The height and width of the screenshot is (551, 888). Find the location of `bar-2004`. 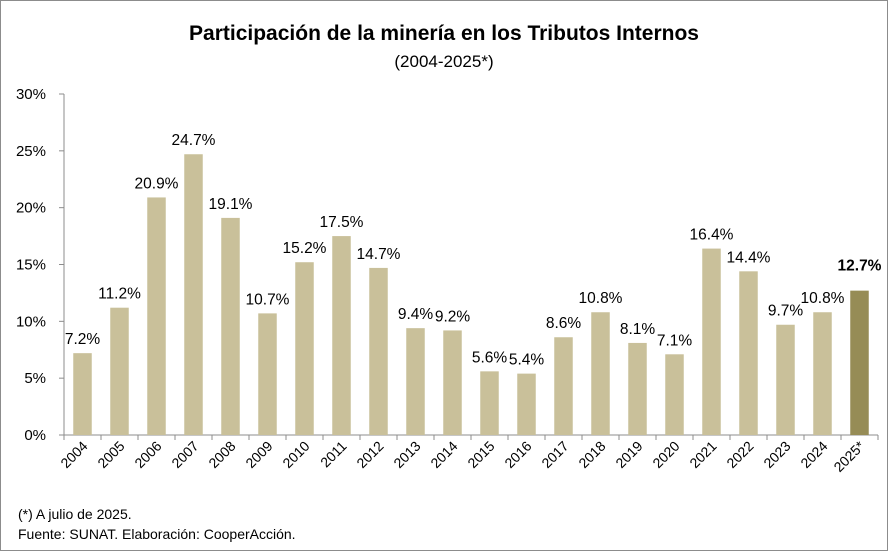

bar-2004 is located at coordinates (82, 394).